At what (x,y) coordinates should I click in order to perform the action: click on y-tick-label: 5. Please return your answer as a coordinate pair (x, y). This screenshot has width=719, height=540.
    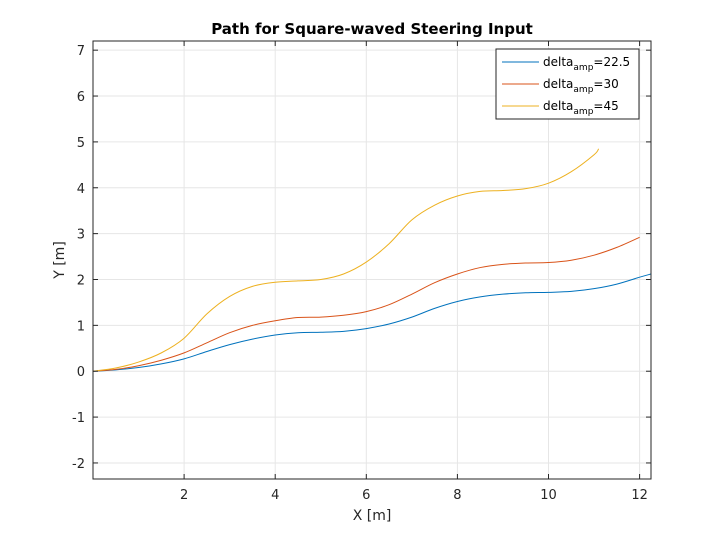
    Looking at the image, I should click on (81, 143).